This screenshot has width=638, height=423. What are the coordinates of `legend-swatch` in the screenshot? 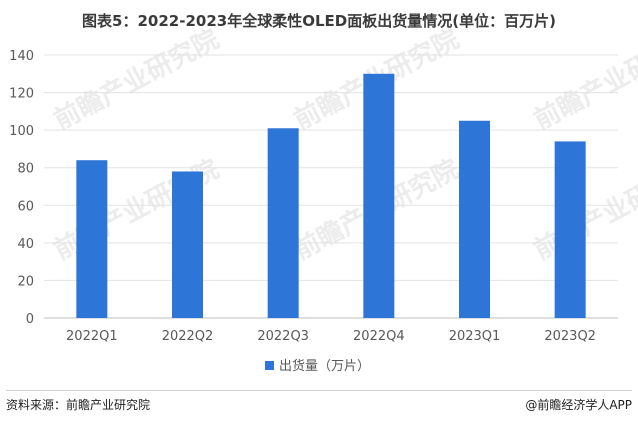 It's located at (269, 365).